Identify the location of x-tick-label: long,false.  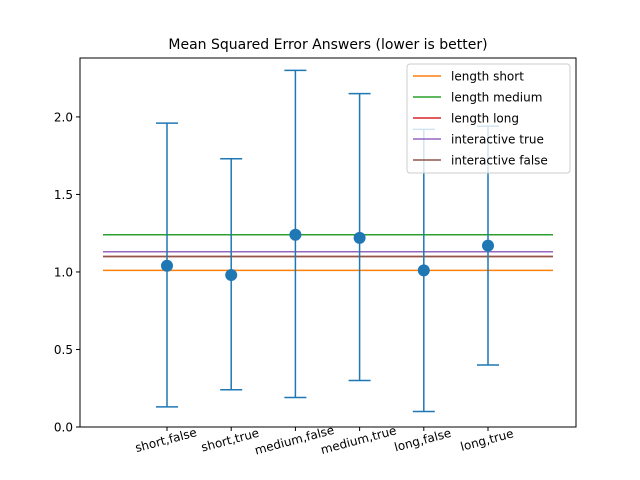
(423, 440).